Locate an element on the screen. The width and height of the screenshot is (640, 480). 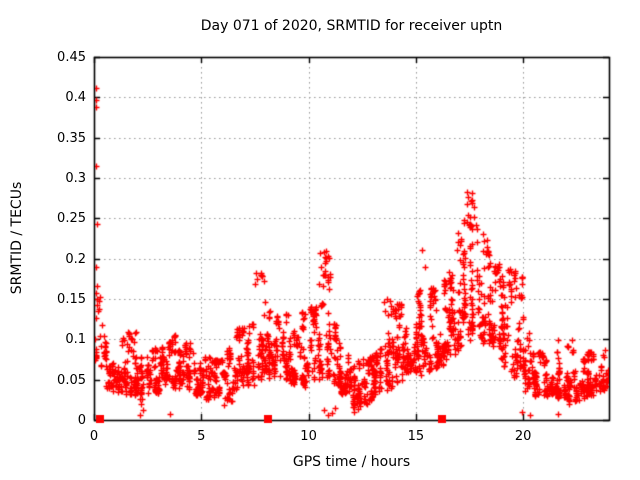
y-tick-label: 0.25 is located at coordinates (71, 219).